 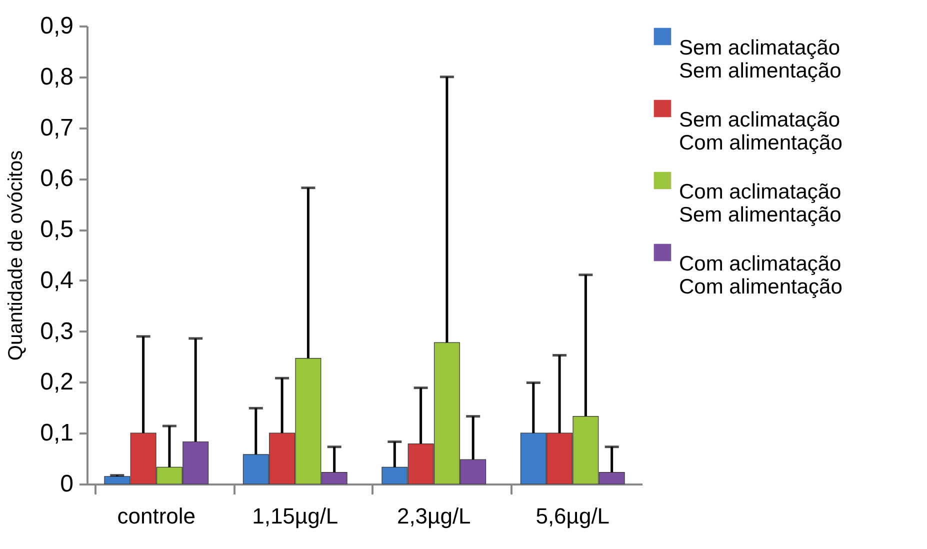 I want to click on y-tick-label: 0,1, so click(x=57, y=433).